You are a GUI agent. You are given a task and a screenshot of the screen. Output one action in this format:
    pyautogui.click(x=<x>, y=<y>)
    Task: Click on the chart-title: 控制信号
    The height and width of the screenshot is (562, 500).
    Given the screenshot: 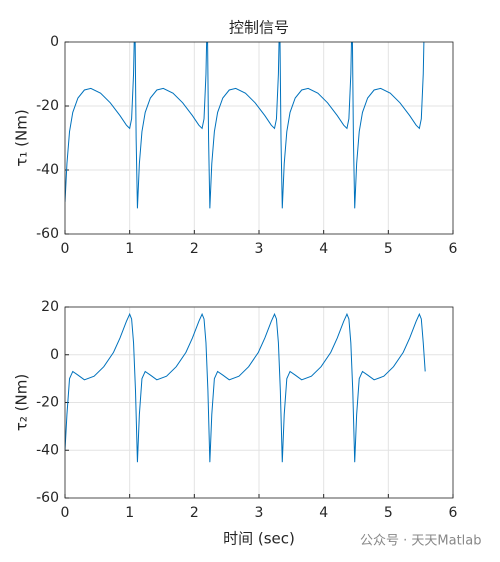 What is the action you would take?
    pyautogui.click(x=259, y=28)
    